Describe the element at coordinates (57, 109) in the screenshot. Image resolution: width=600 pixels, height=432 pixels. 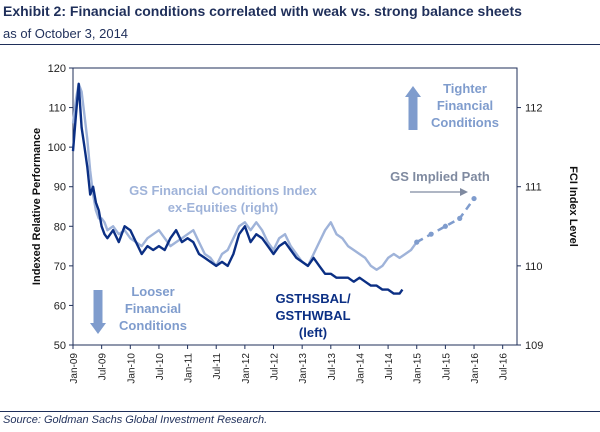
I see `y-left-tick-label: 110` at that location.